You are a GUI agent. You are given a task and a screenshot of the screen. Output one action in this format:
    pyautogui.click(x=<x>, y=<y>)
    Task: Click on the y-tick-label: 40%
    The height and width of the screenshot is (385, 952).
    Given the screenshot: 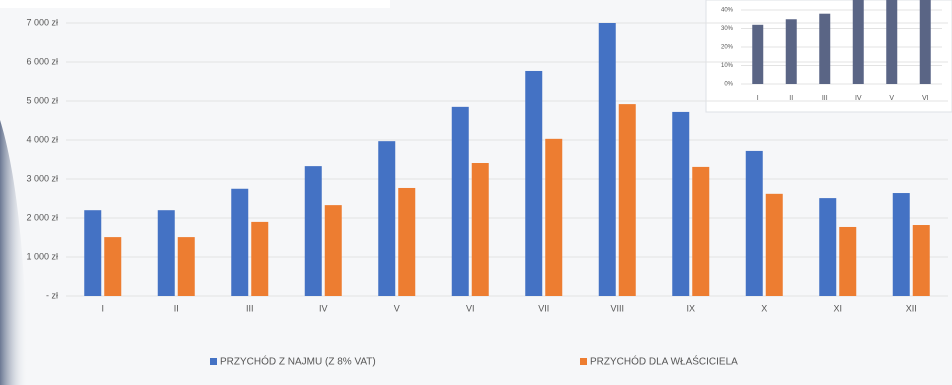 What is the action you would take?
    pyautogui.click(x=727, y=11)
    